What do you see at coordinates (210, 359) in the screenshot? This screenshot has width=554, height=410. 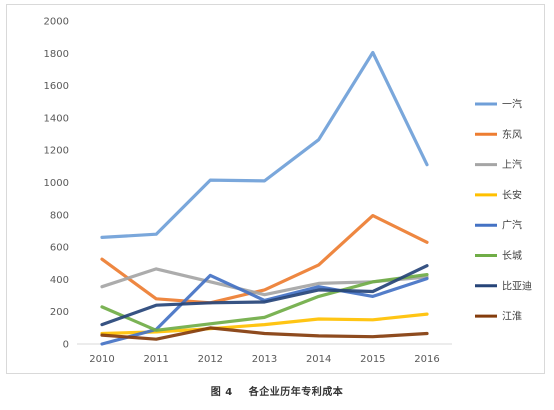 I see `x-tick-label: 2012` at bounding box center [210, 359].